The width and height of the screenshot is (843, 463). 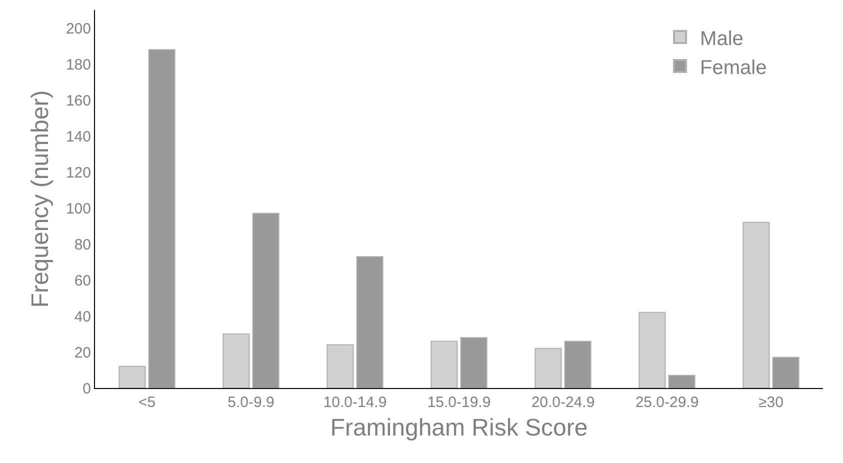 I want to click on x-tick-label: ≥30, so click(x=771, y=402).